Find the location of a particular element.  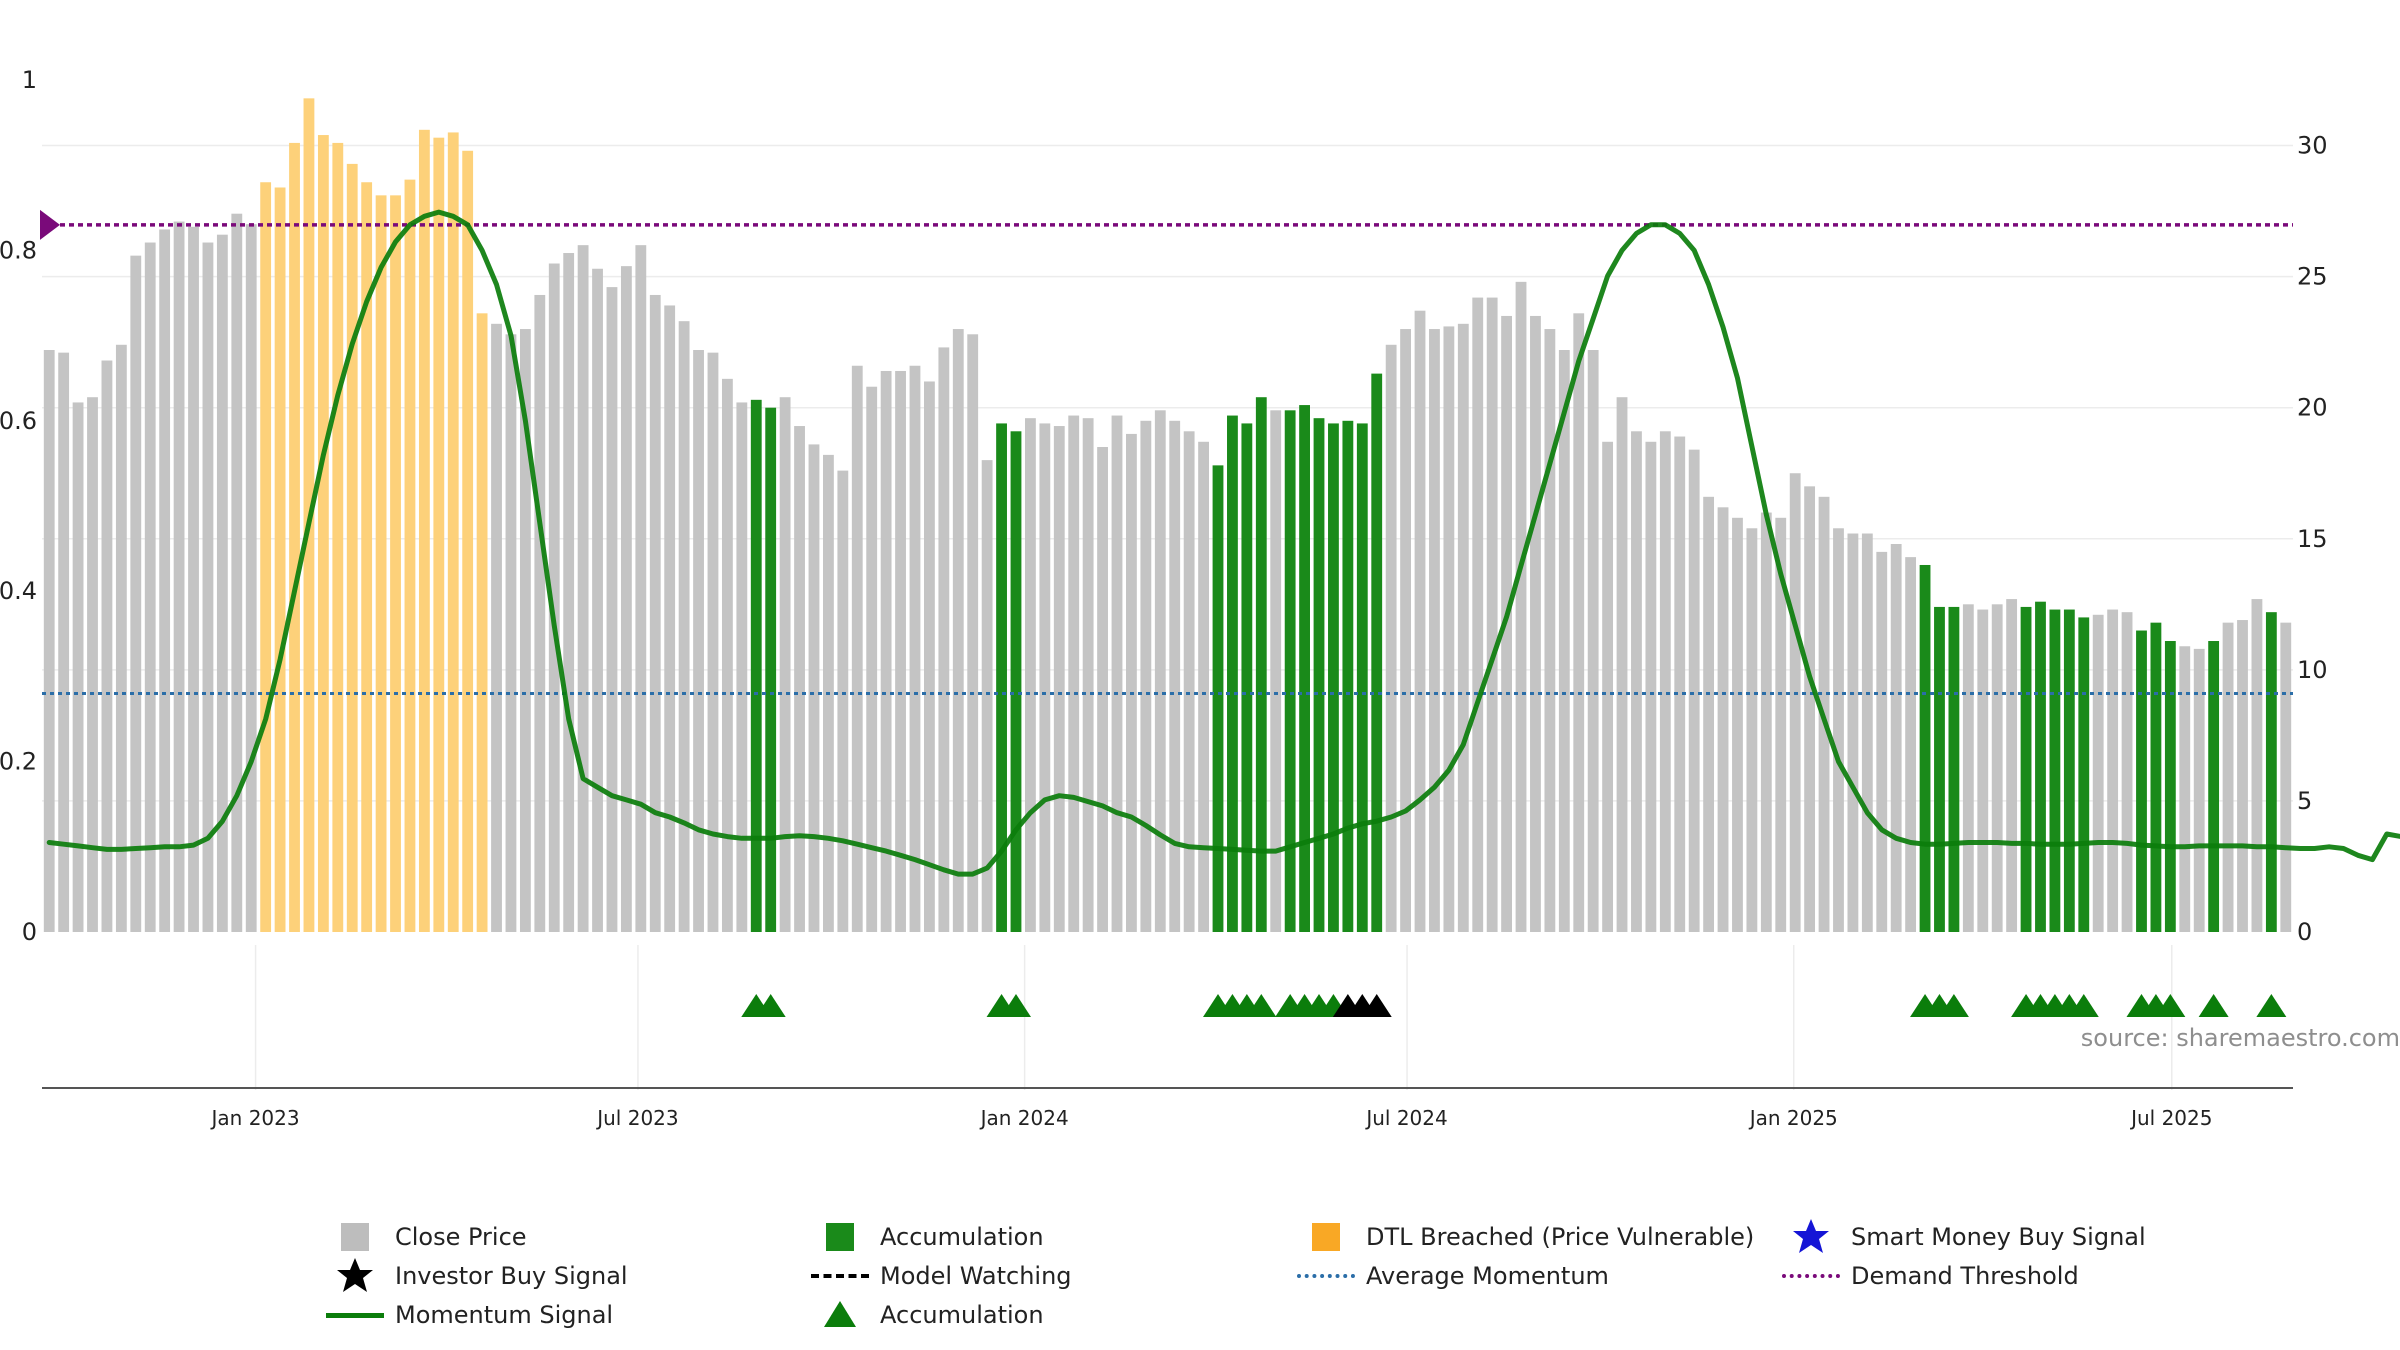

x-axis-tick-label: Jul 2023 is located at coordinates (636, 1118).